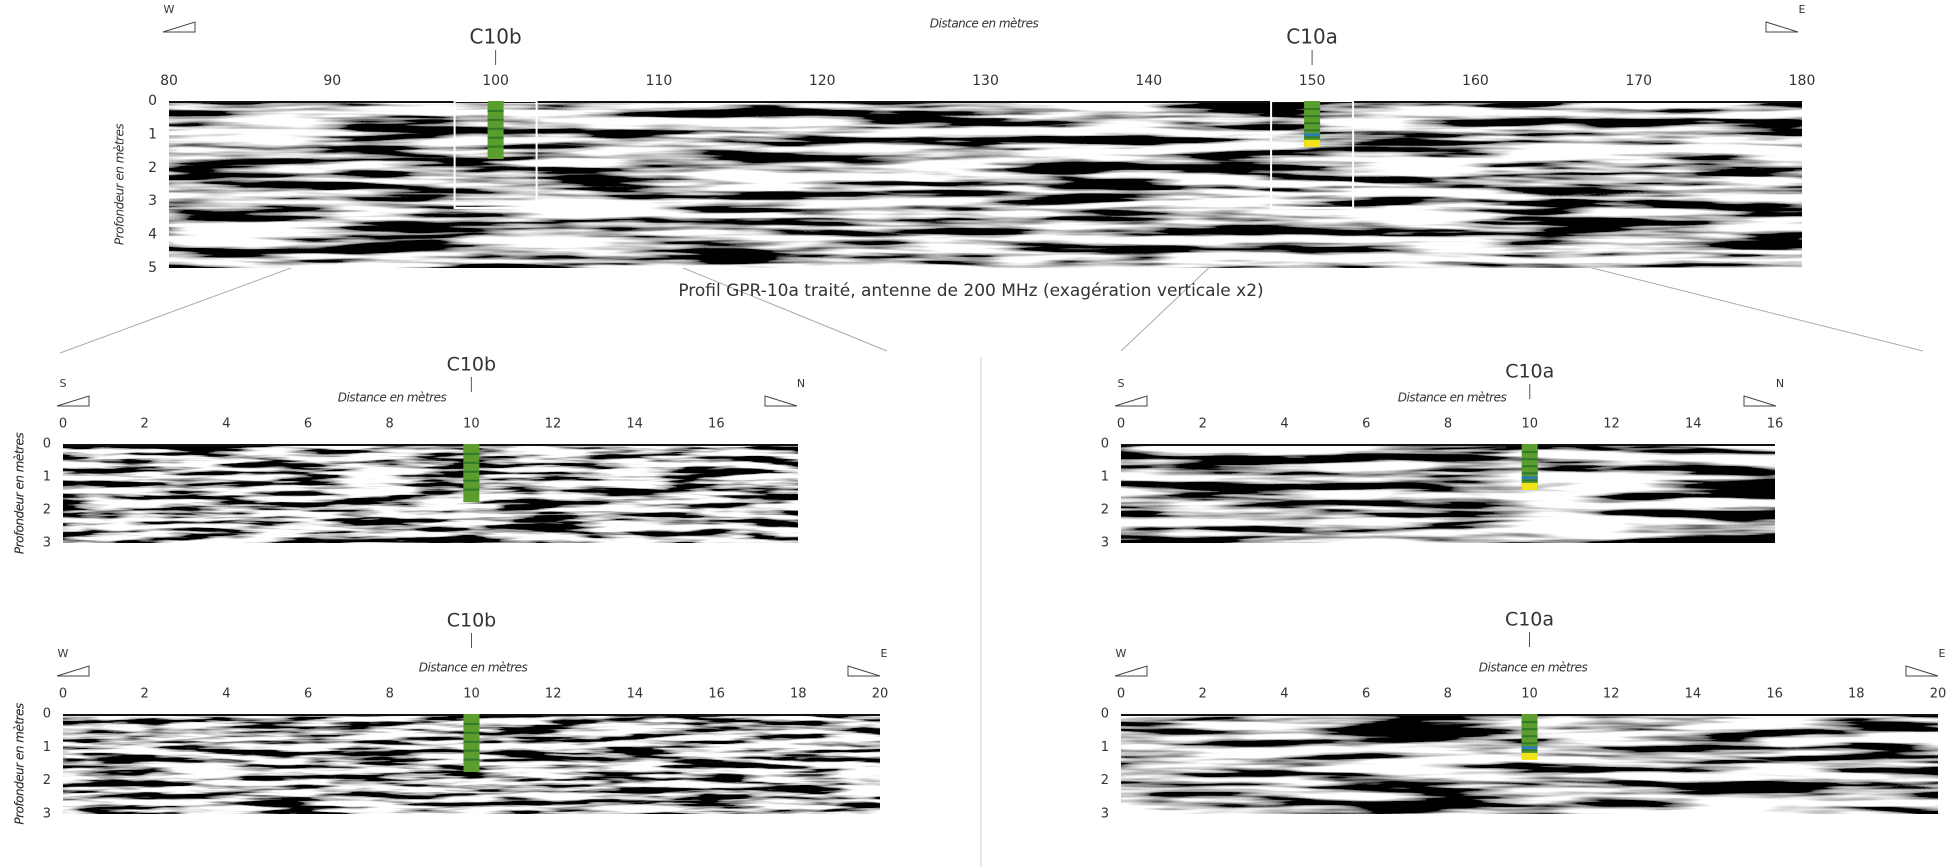 The image size is (1955, 867). I want to click on x-tick-label: 170, so click(1638, 81).